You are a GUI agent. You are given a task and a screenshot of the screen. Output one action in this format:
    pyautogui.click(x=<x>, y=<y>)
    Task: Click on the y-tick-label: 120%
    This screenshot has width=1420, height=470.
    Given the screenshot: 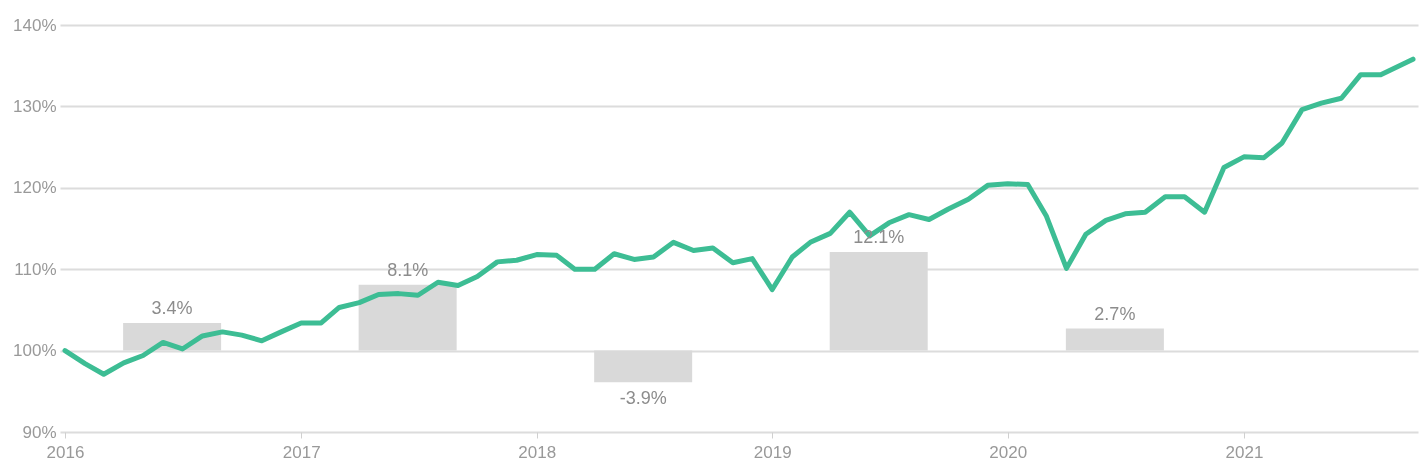 What is the action you would take?
    pyautogui.click(x=35, y=188)
    